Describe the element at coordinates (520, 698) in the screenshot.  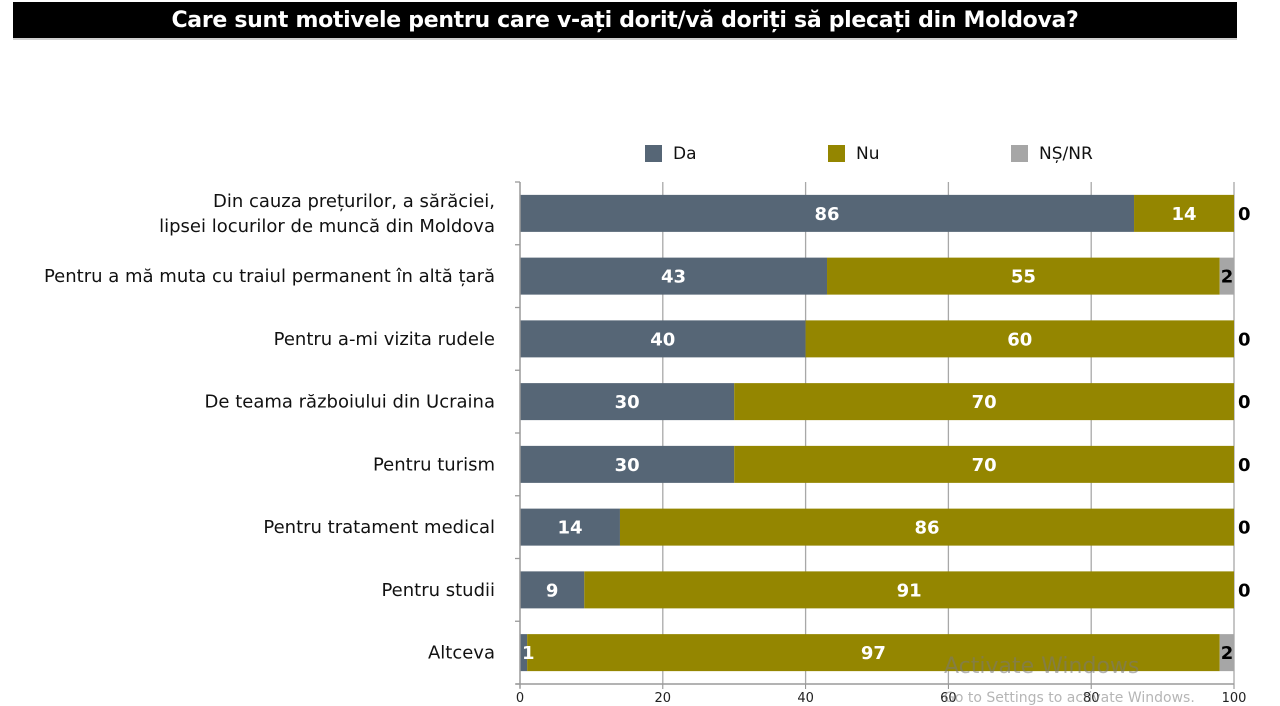
I see `x-tick-label: 0` at that location.